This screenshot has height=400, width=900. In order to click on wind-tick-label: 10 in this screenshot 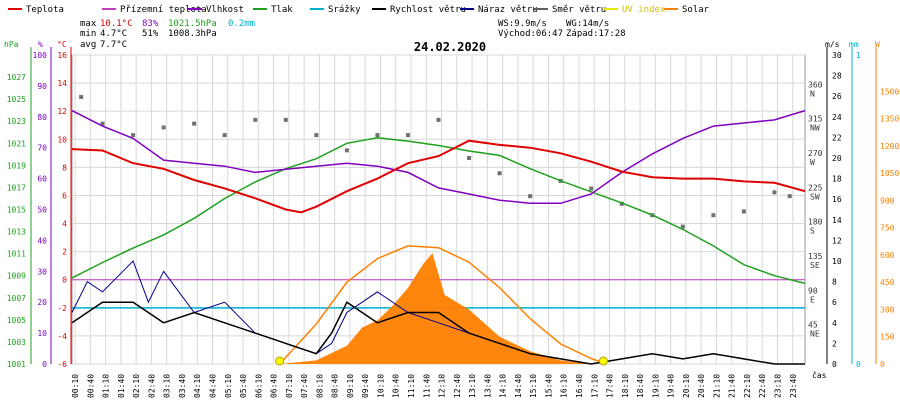, I will do `click(837, 261)`.